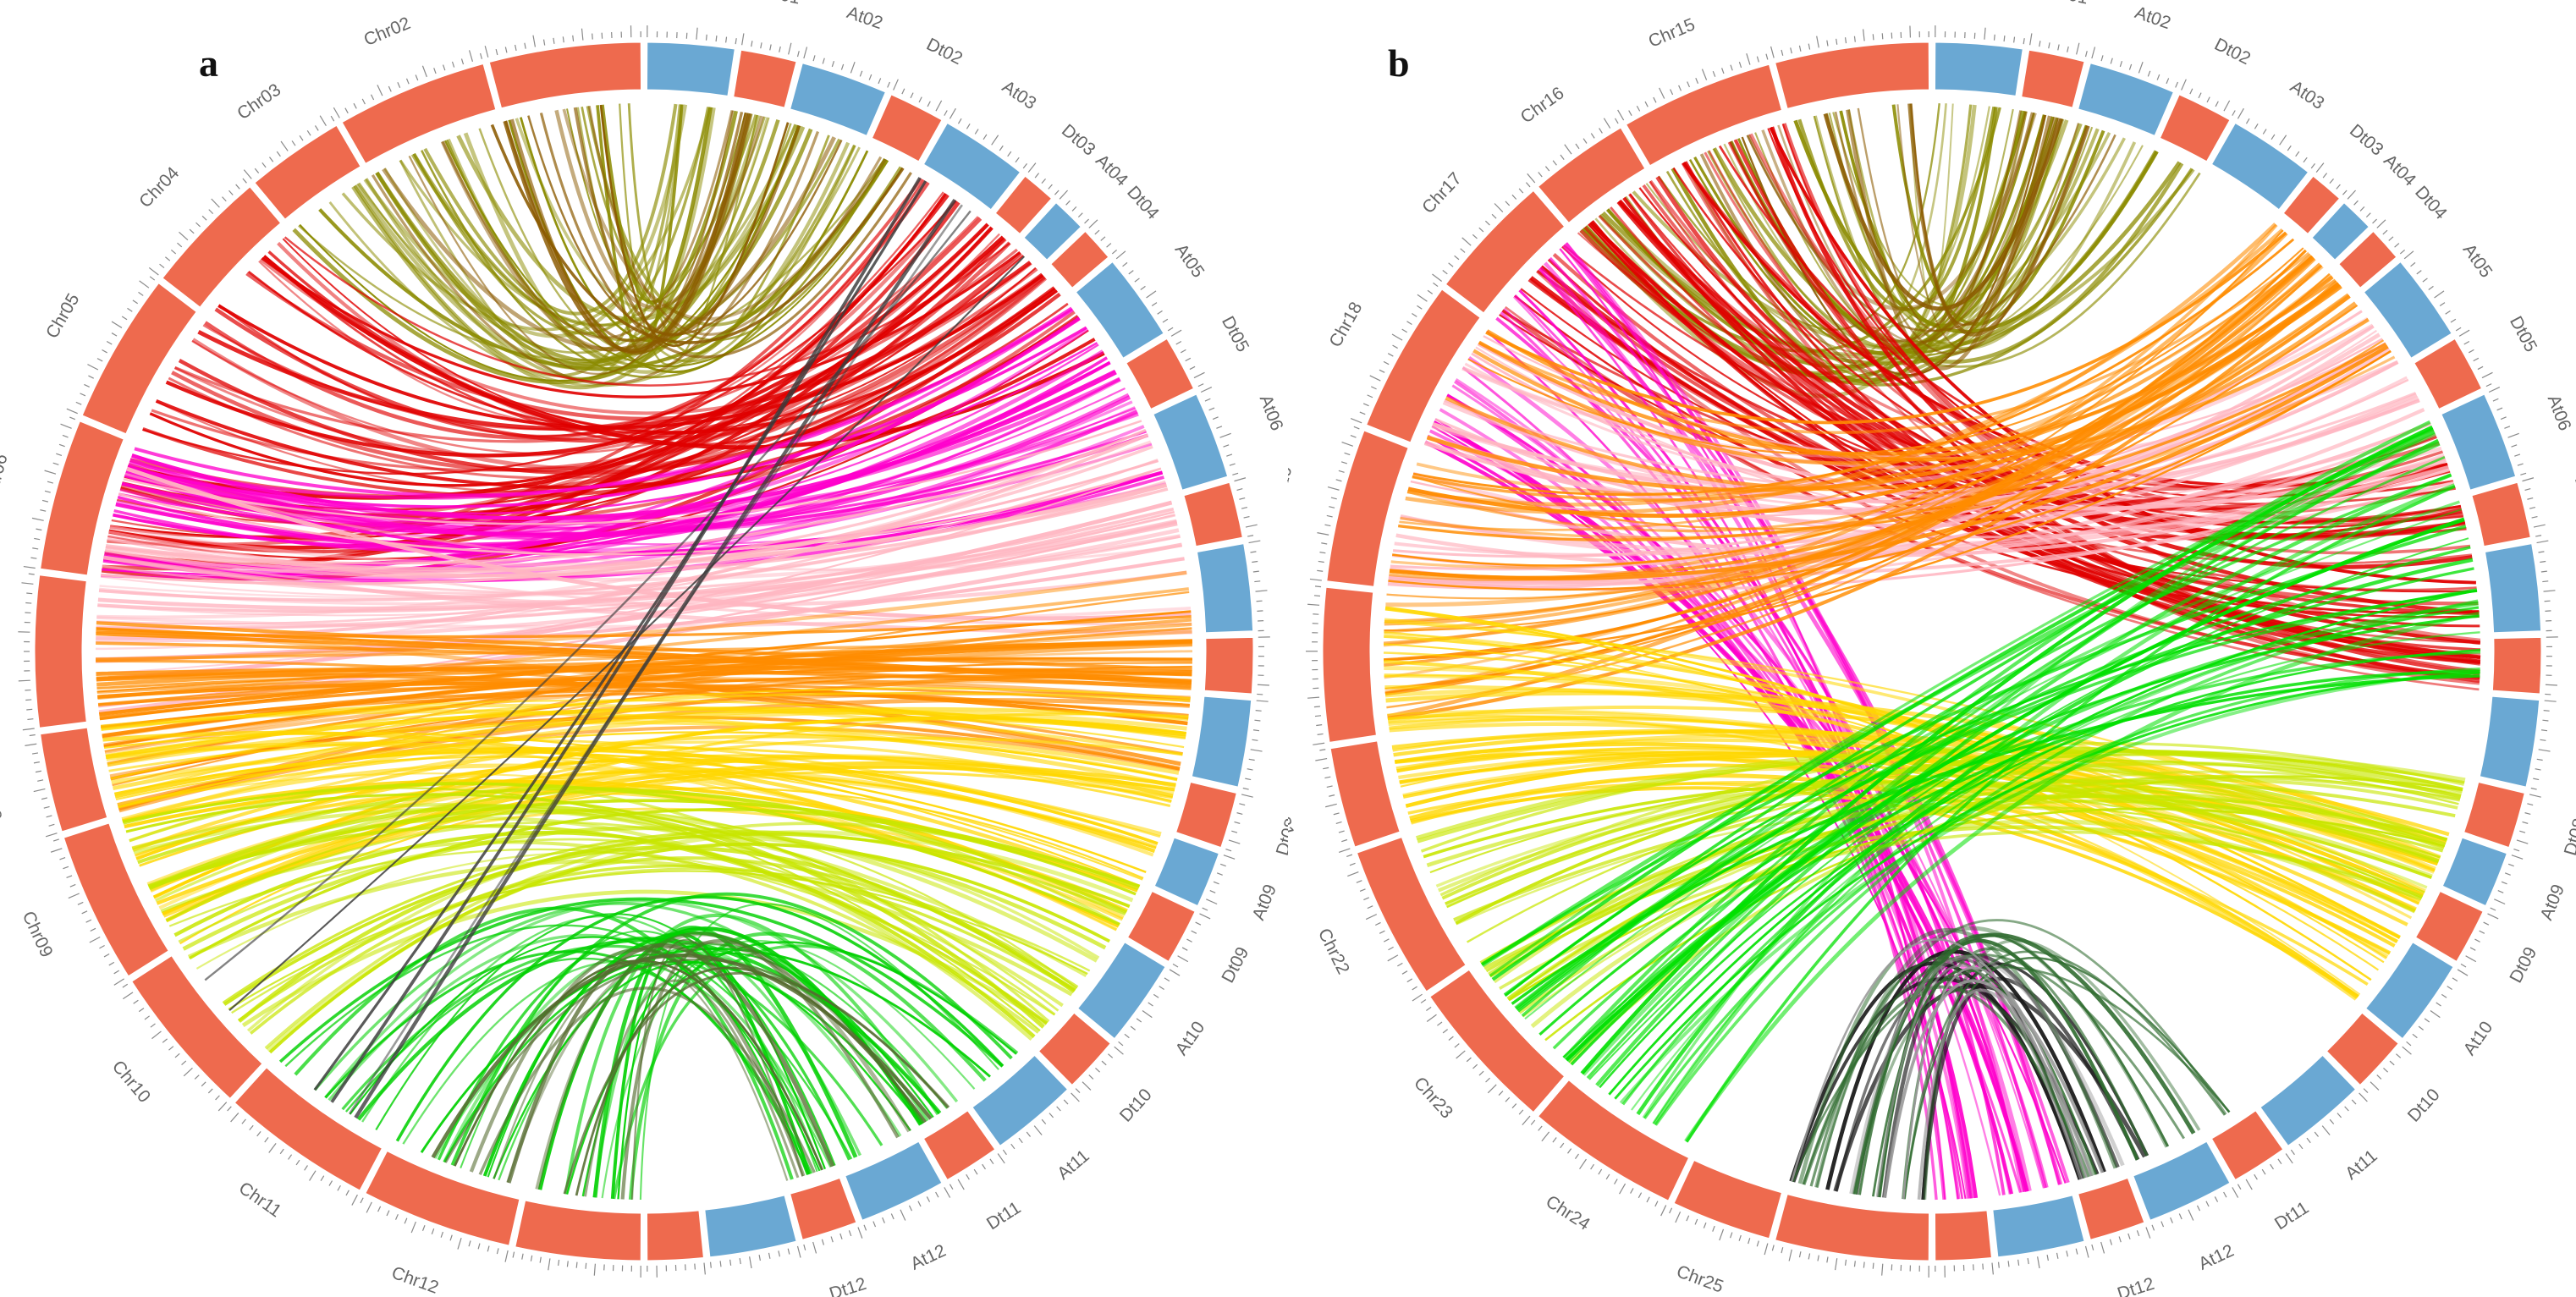 The image size is (2576, 1297). I want to click on chromosome-segment-dt13, so click(1963, 1235).